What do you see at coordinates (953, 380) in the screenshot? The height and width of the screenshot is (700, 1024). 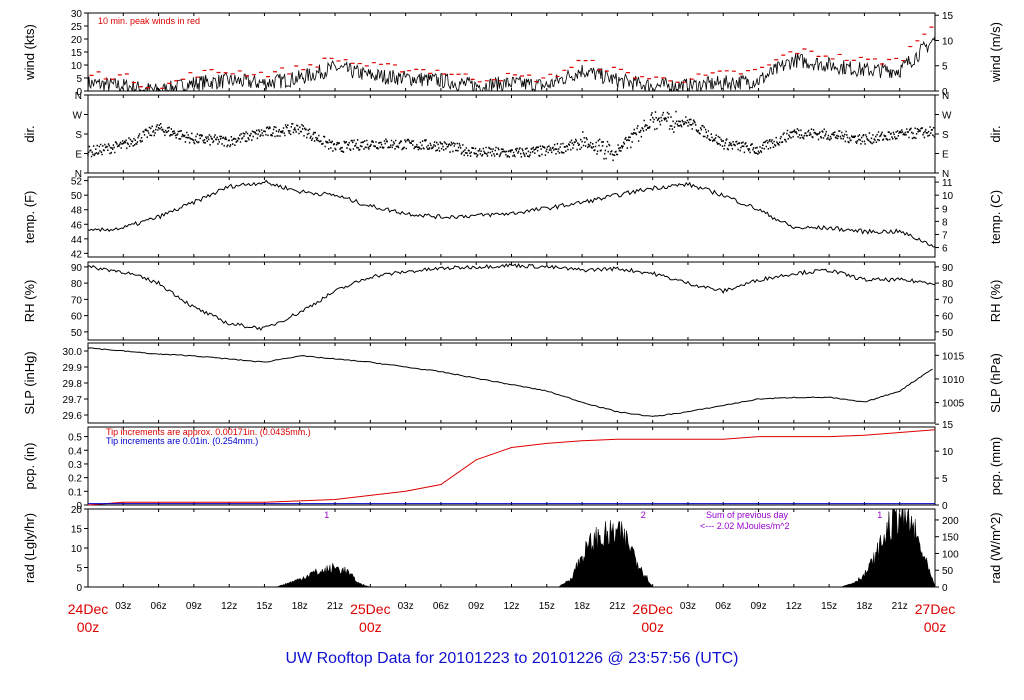 I see `y-tick-label-right: 1010` at bounding box center [953, 380].